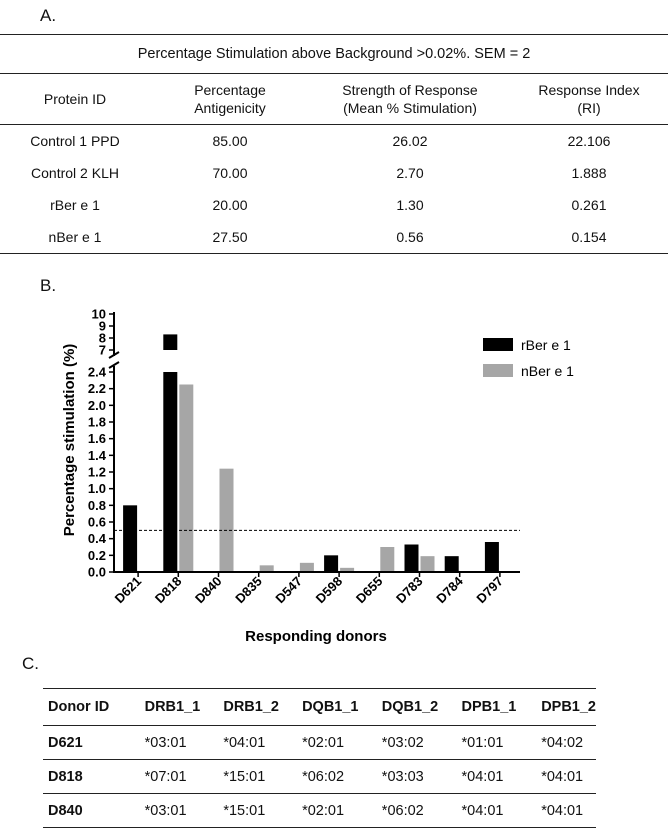 This screenshot has height=828, width=668. Describe the element at coordinates (329, 590) in the screenshot. I see `x-tick-label: D598` at that location.